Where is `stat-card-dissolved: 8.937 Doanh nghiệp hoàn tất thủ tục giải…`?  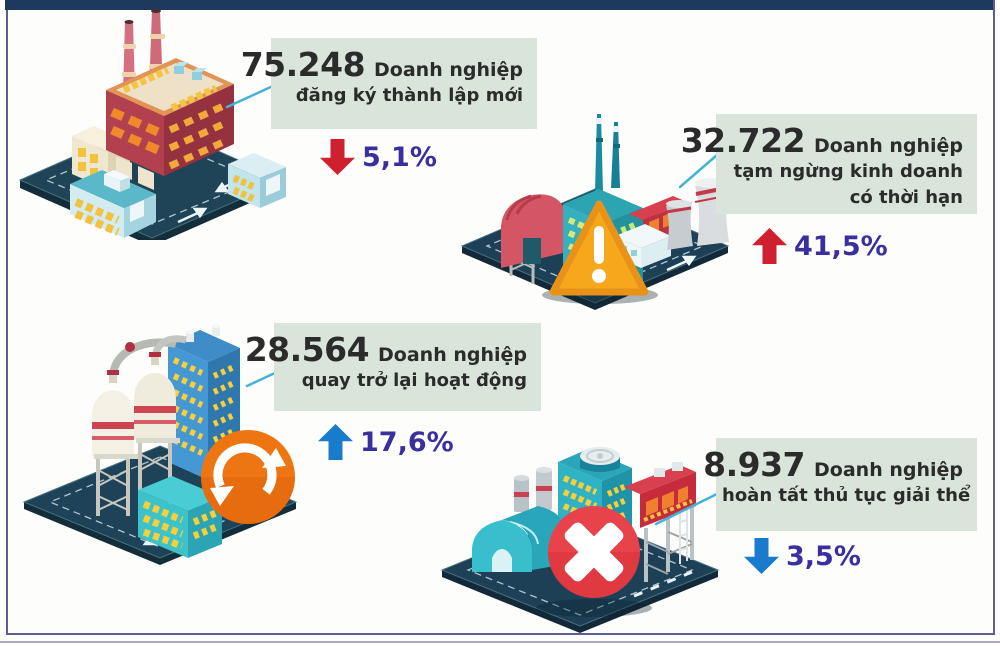 stat-card-dissolved: 8.937 Doanh nghiệp hoàn tất thủ tục giải… is located at coordinates (840, 484).